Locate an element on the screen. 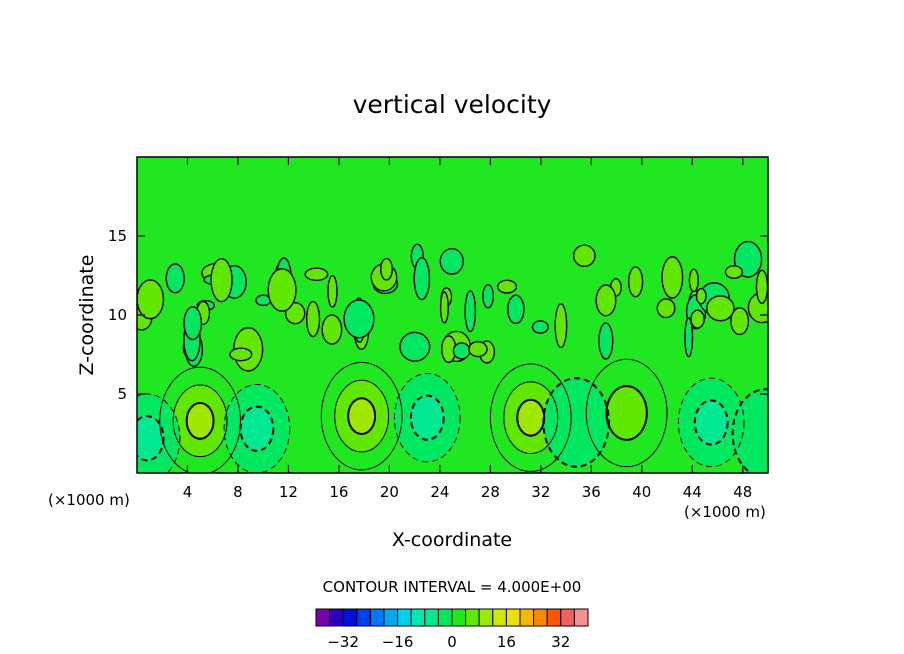  x-tick-label-16: 16 is located at coordinates (338, 492).